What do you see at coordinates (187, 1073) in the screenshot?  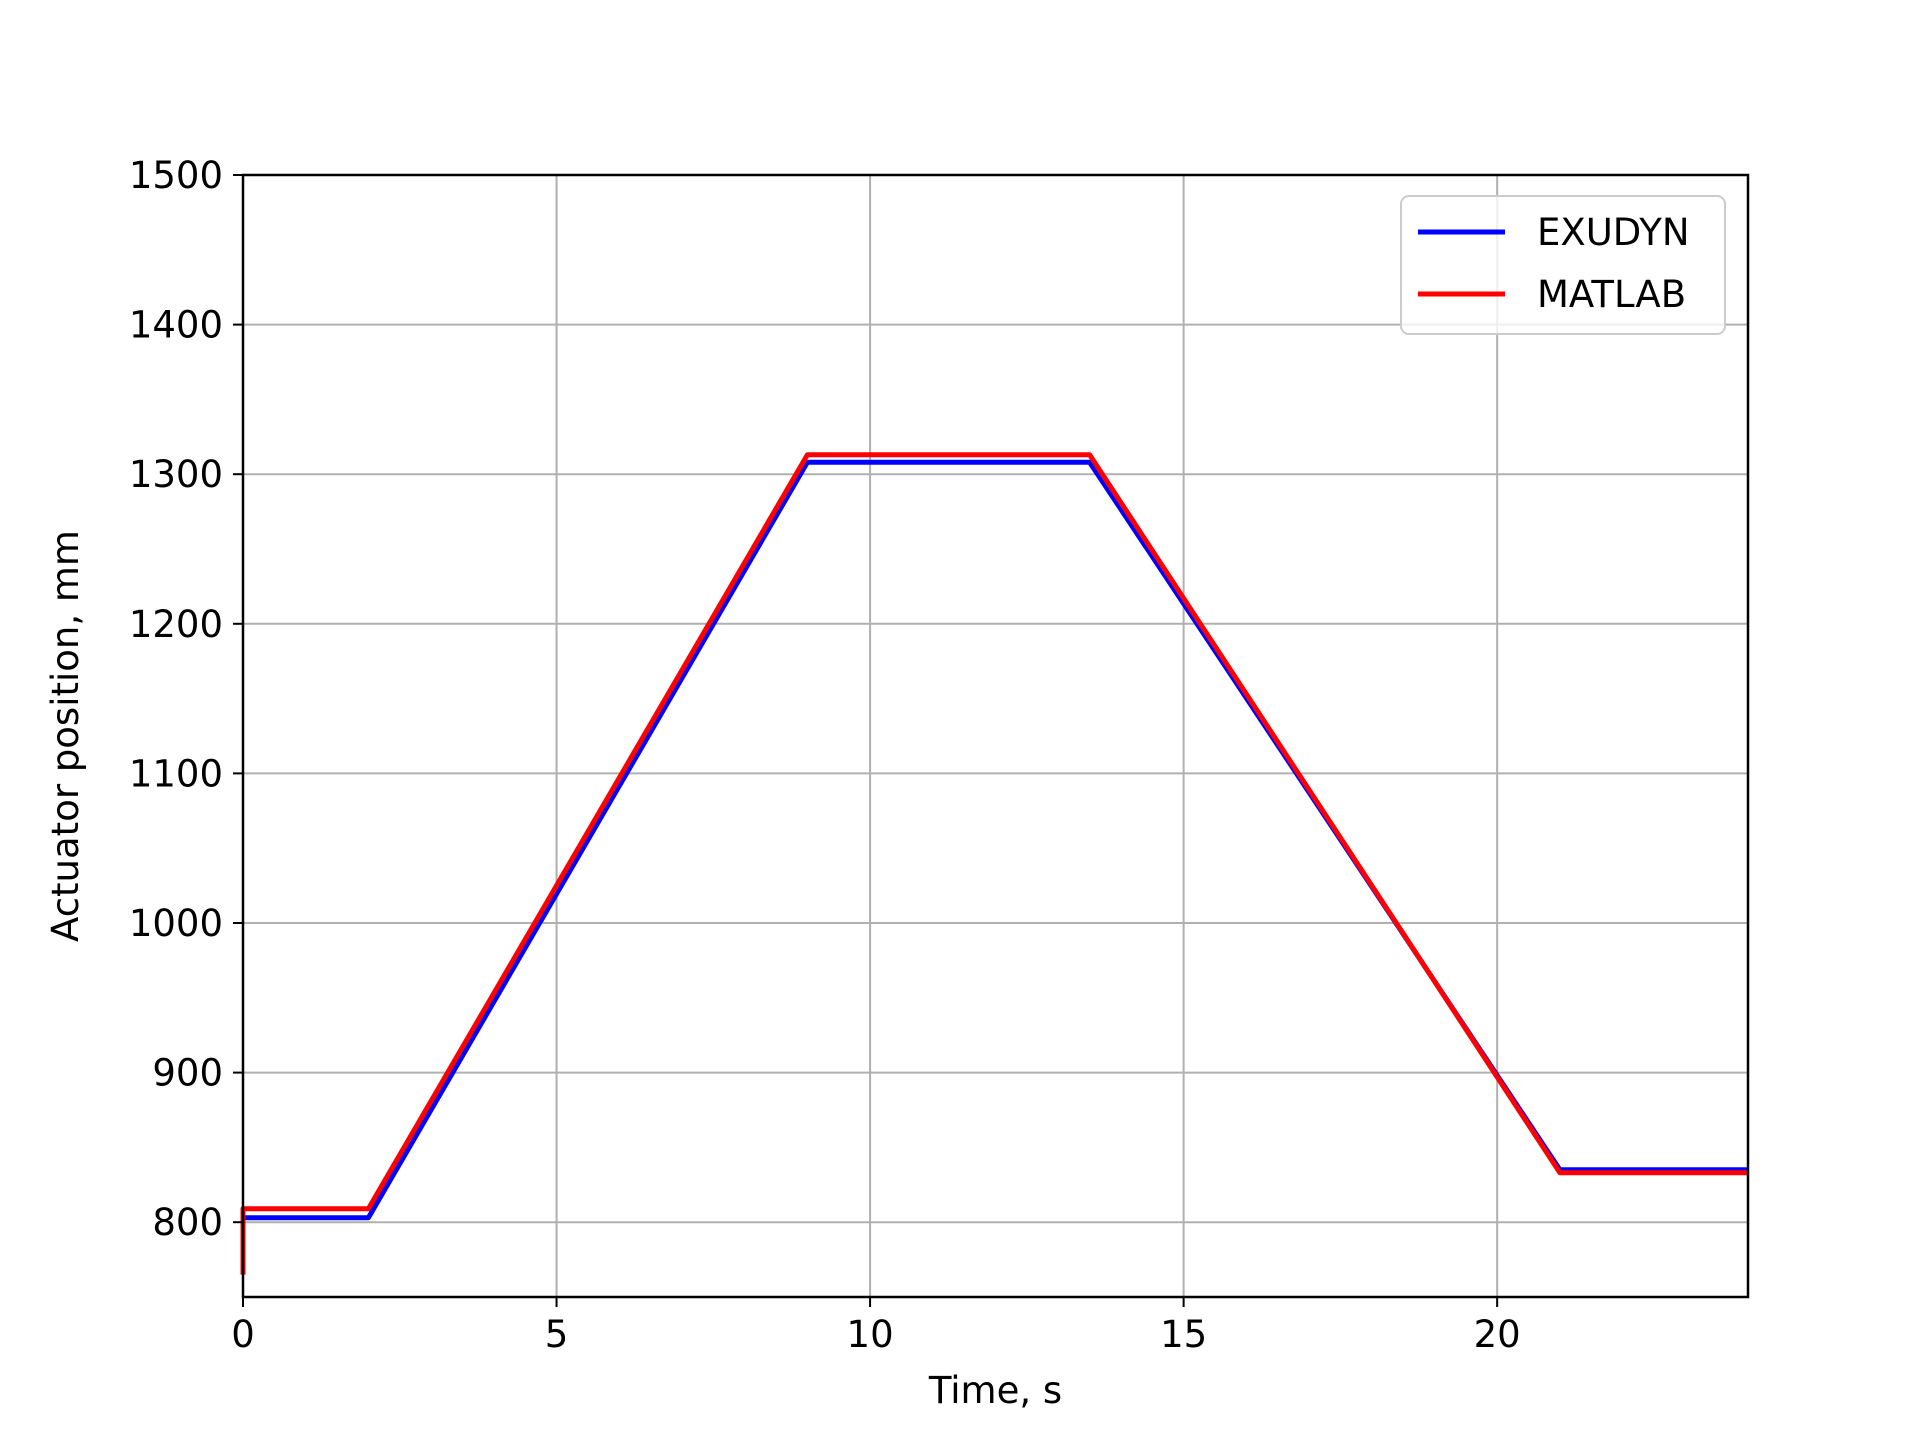 I see `y-tick-label: 900` at bounding box center [187, 1073].